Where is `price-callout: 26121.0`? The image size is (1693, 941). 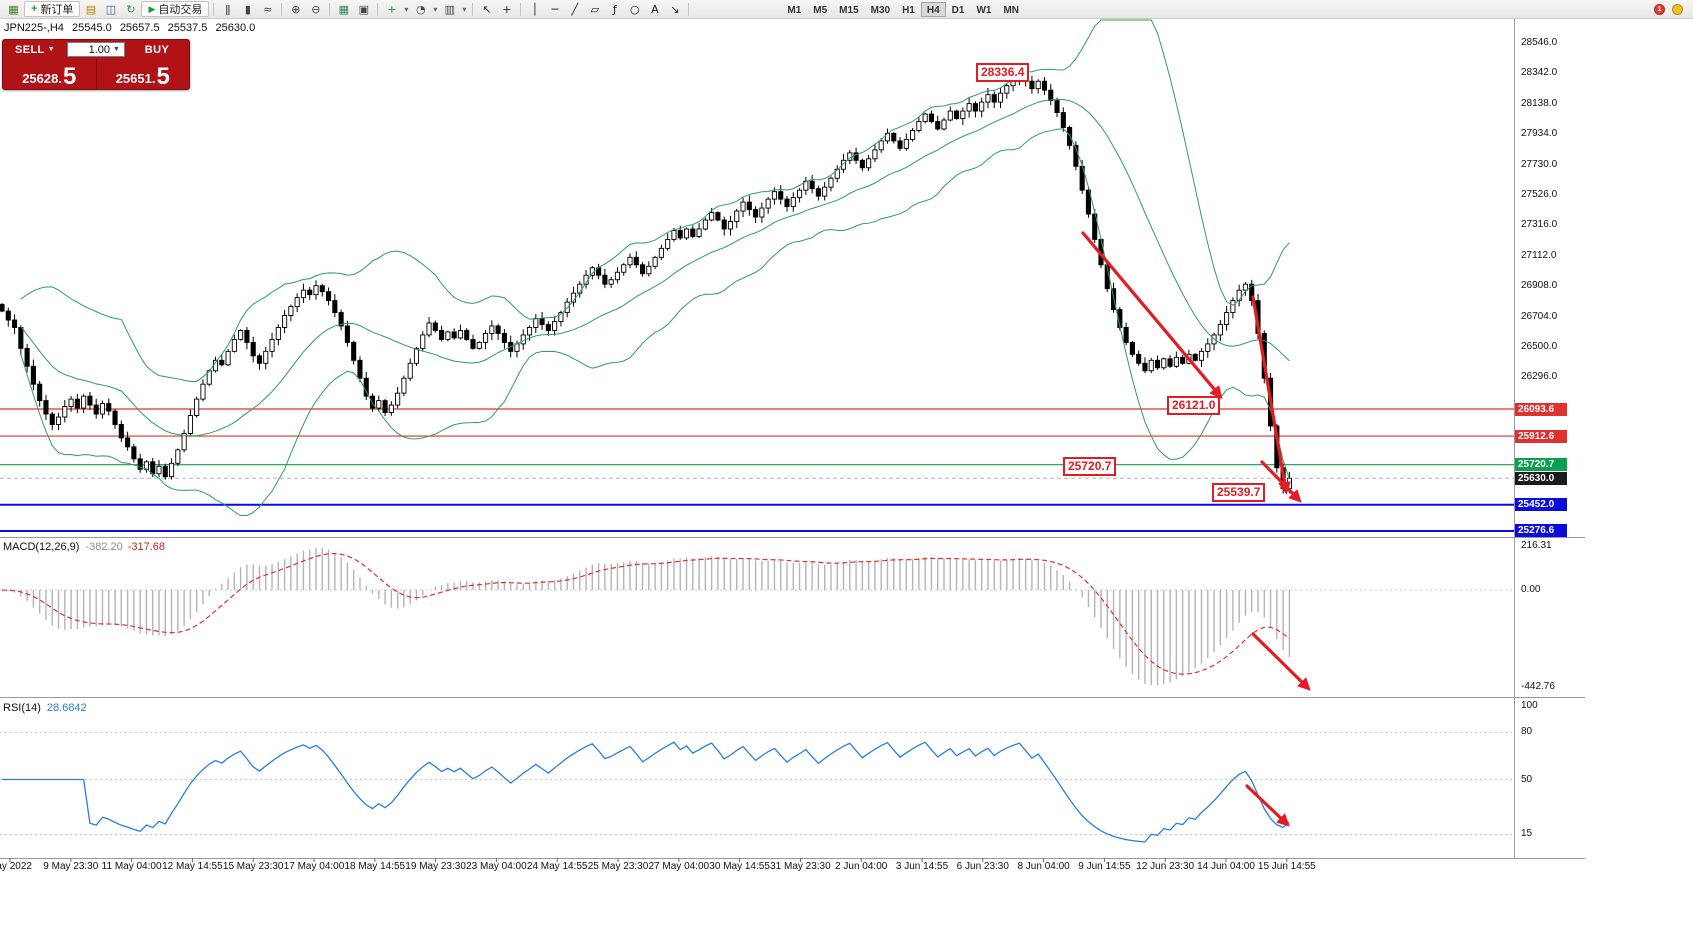
price-callout: 26121.0 is located at coordinates (1194, 405).